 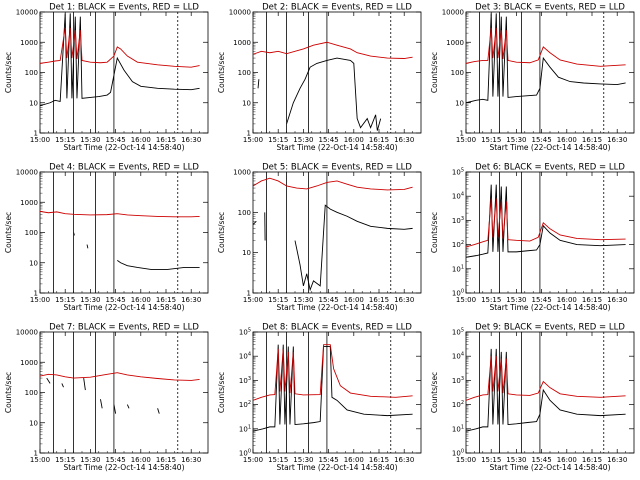 What do you see at coordinates (124, 168) in the screenshot?
I see `panel-title: Det 4: BLACK = Events, RED = LLD` at bounding box center [124, 168].